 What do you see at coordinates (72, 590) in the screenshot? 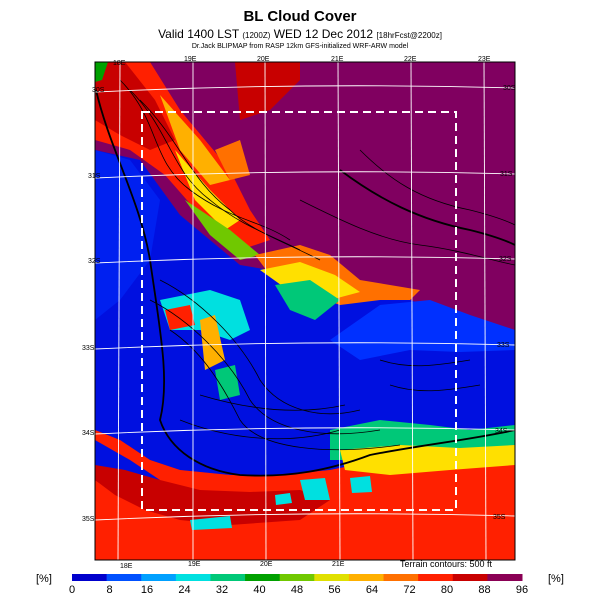
I see `colorbar-tick-label: 0` at bounding box center [72, 590].